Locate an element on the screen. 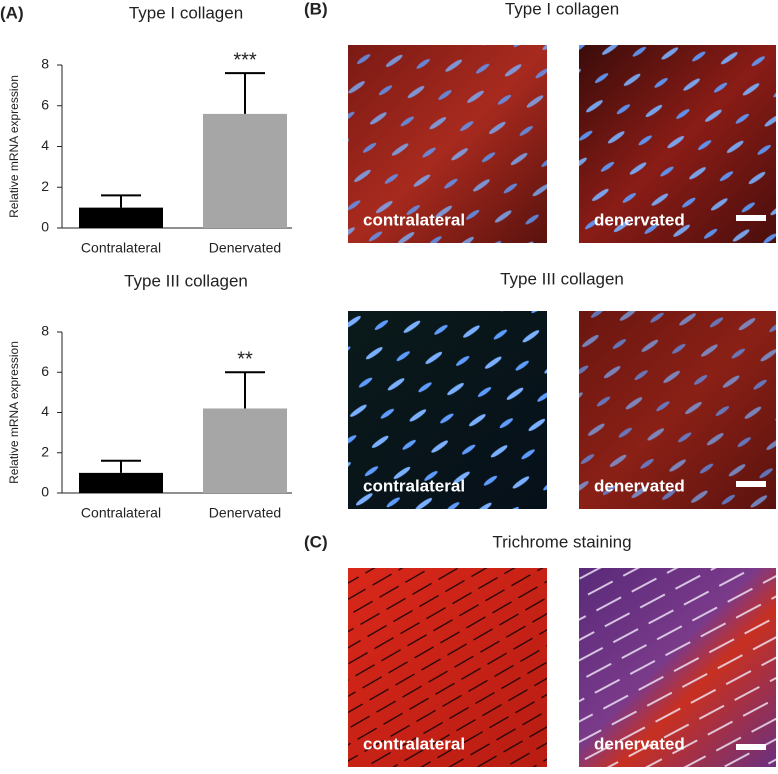 The image size is (778, 774). image-title: Type I collagen is located at coordinates (562, 9).